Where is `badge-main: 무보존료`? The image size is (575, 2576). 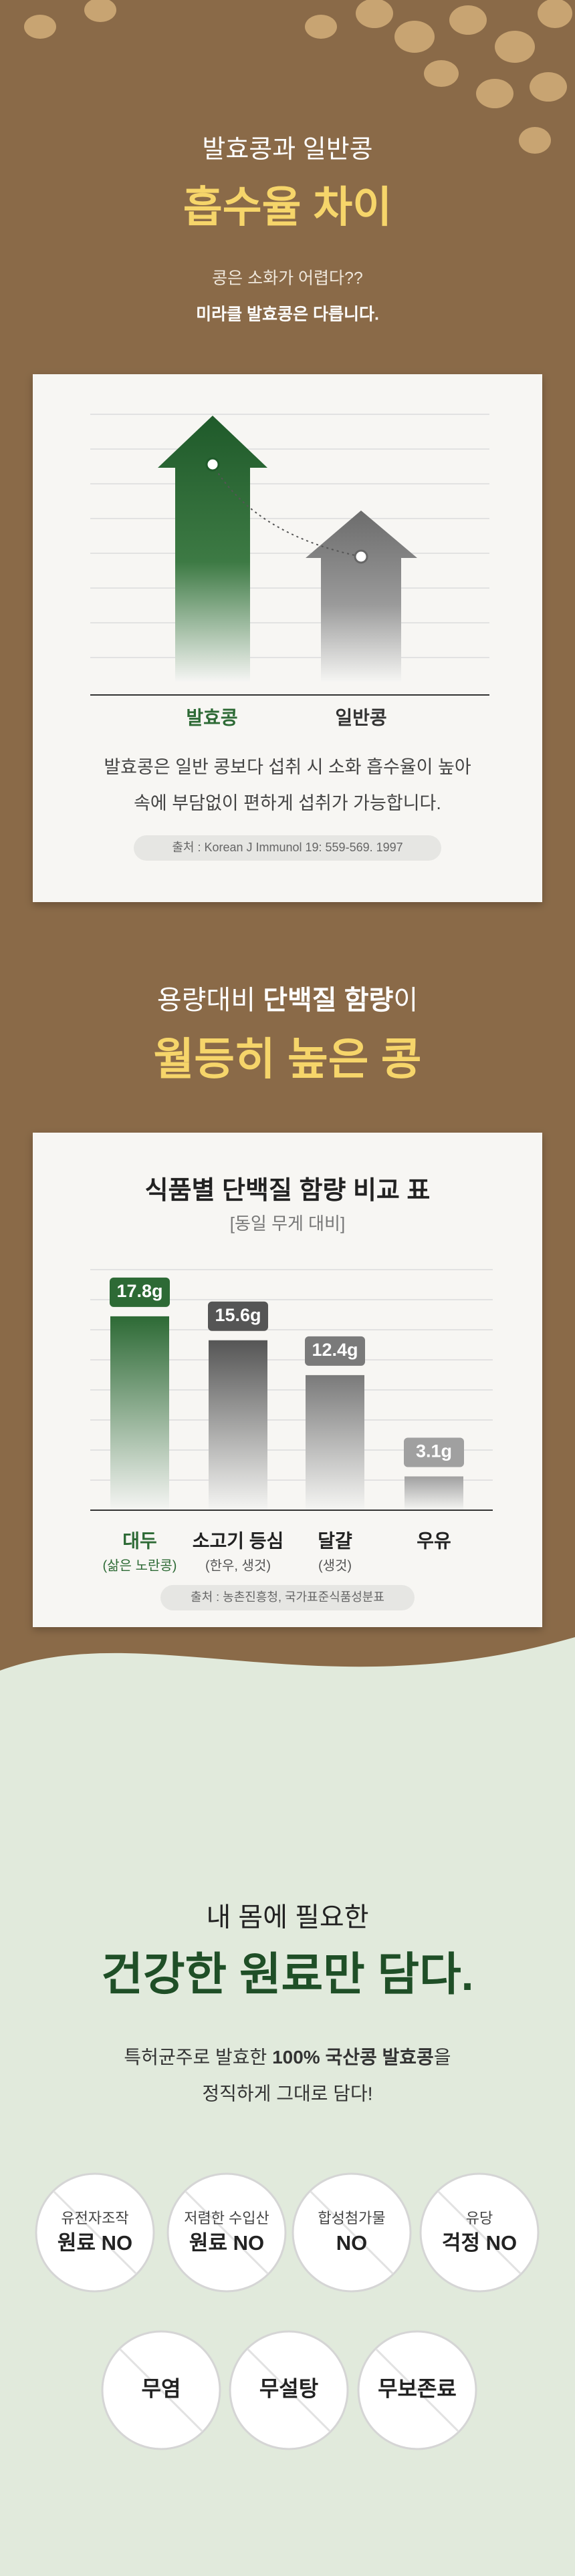 badge-main: 무보존료 is located at coordinates (417, 2388).